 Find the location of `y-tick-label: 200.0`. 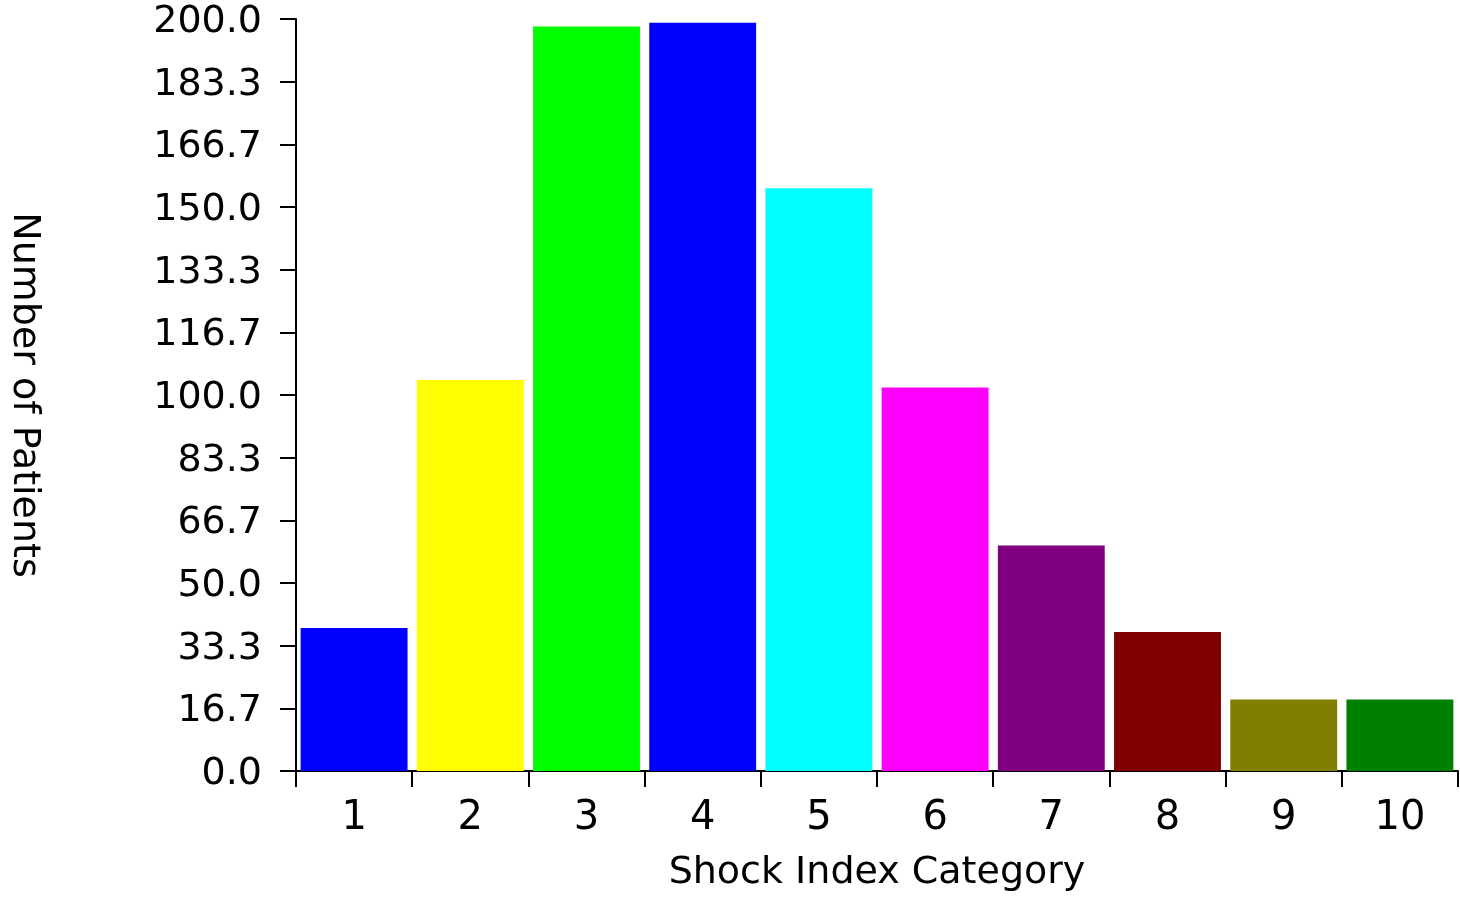

y-tick-label: 200.0 is located at coordinates (207, 20).